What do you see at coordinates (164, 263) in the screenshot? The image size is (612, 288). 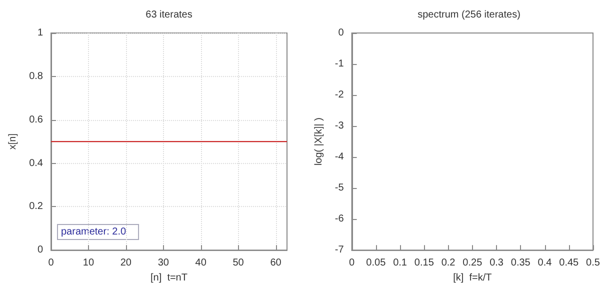 I see `x-tick-label: 30` at bounding box center [164, 263].